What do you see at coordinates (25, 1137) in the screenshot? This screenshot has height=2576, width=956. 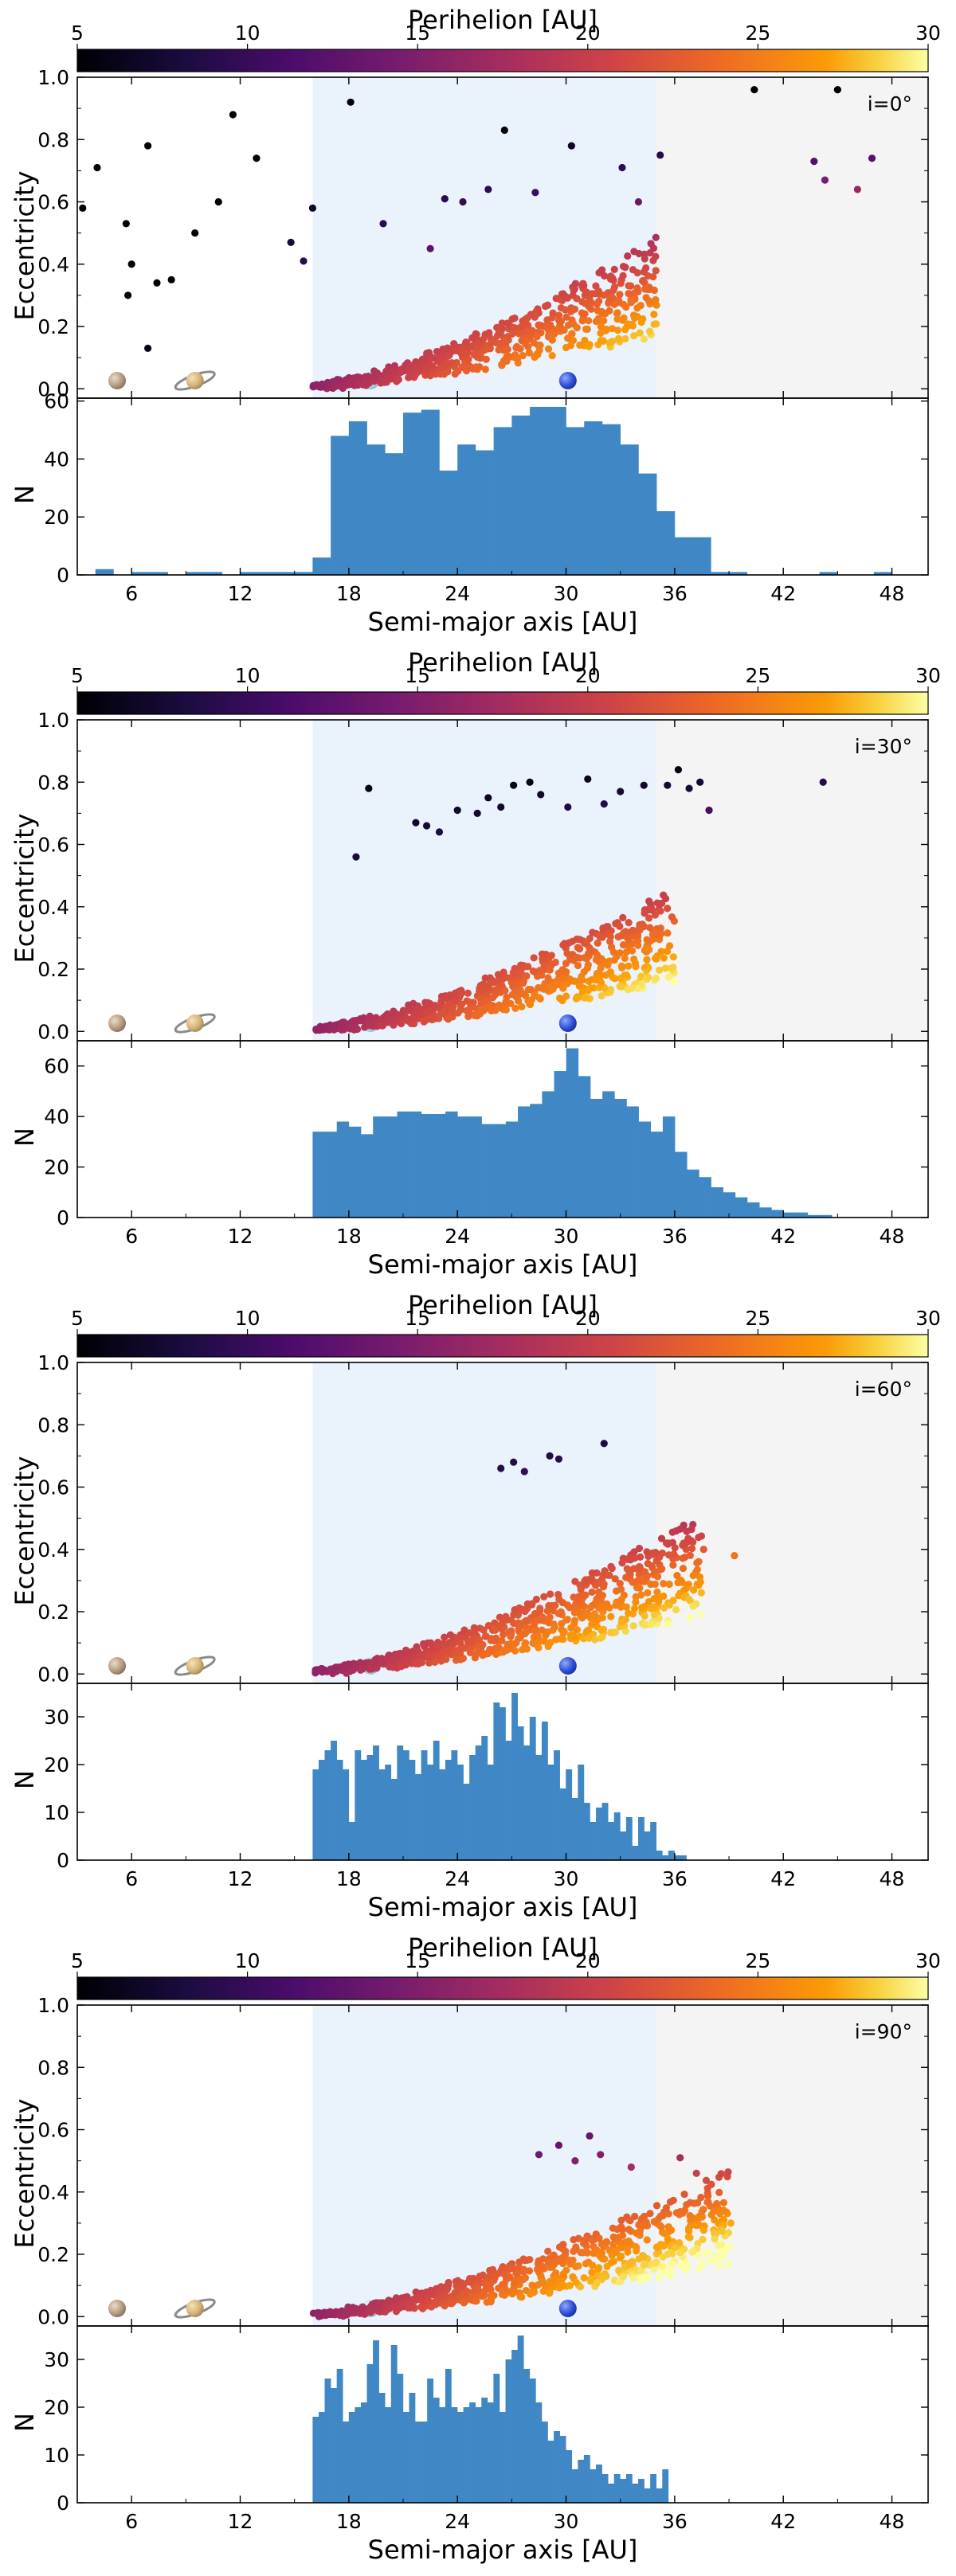 I see `hist-y-axis-label: N` at bounding box center [25, 1137].